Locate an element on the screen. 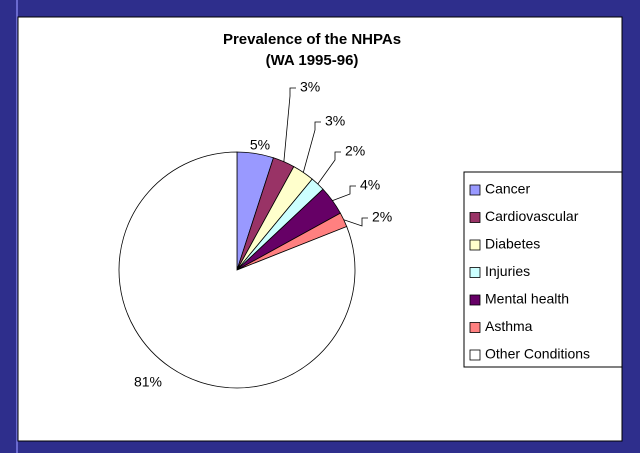 The width and height of the screenshot is (640, 453). frame-line is located at coordinates (17, 226).